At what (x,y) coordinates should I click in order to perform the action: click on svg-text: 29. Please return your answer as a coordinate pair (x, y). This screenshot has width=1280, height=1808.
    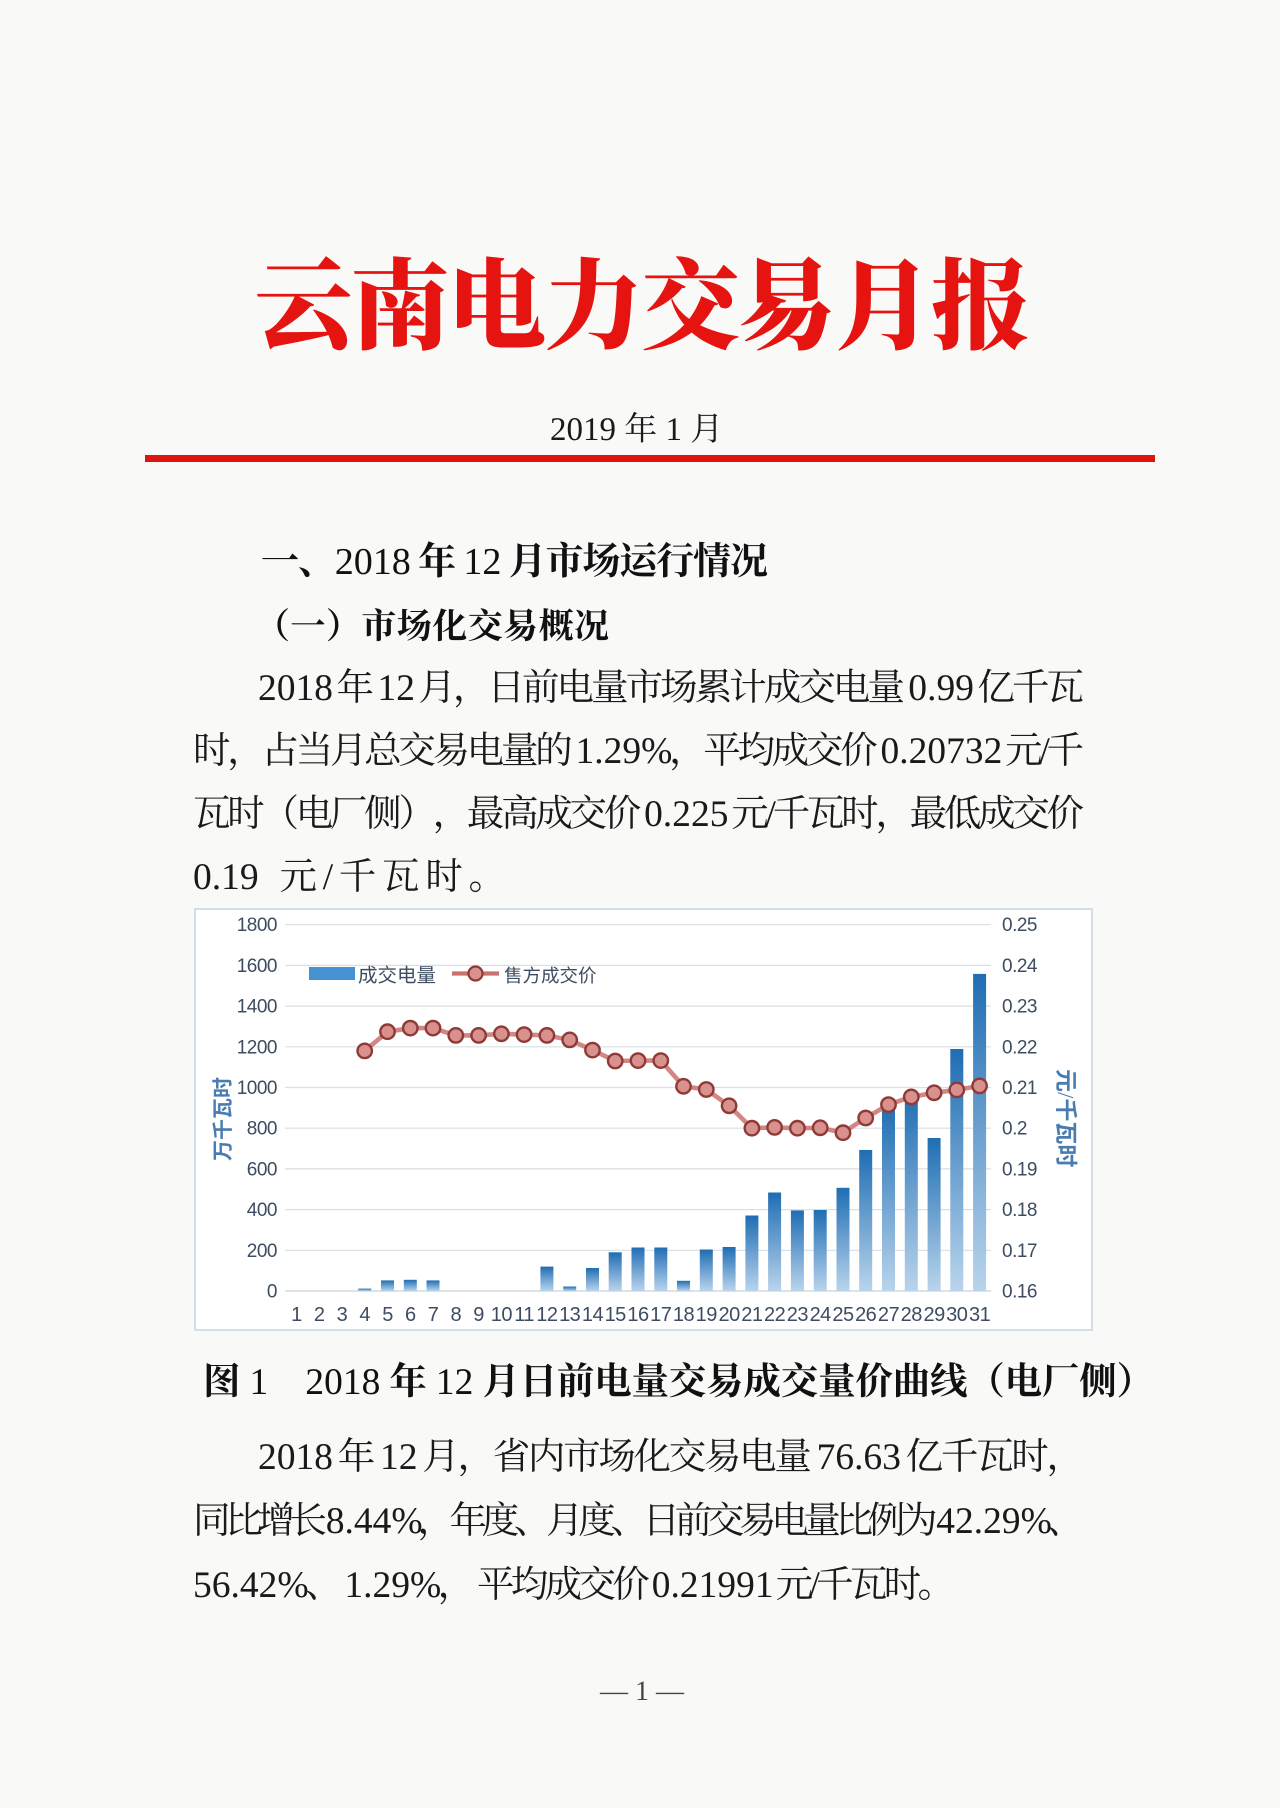
    Looking at the image, I should click on (934, 1315).